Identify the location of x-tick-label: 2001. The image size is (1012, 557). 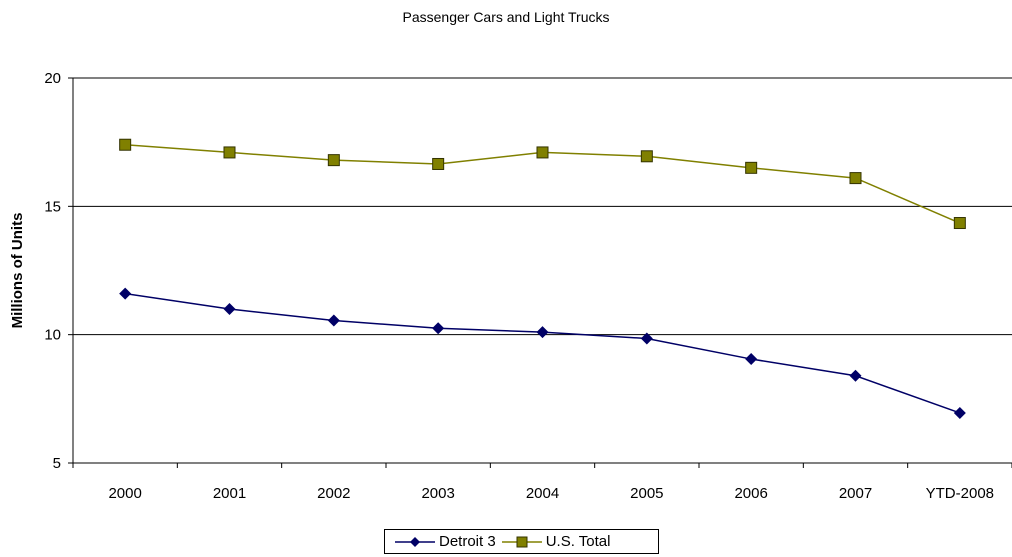
(229, 493).